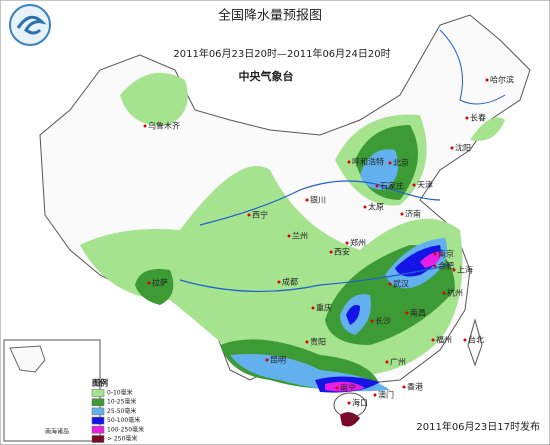  I want to click on city-label: 昆明, so click(278, 360).